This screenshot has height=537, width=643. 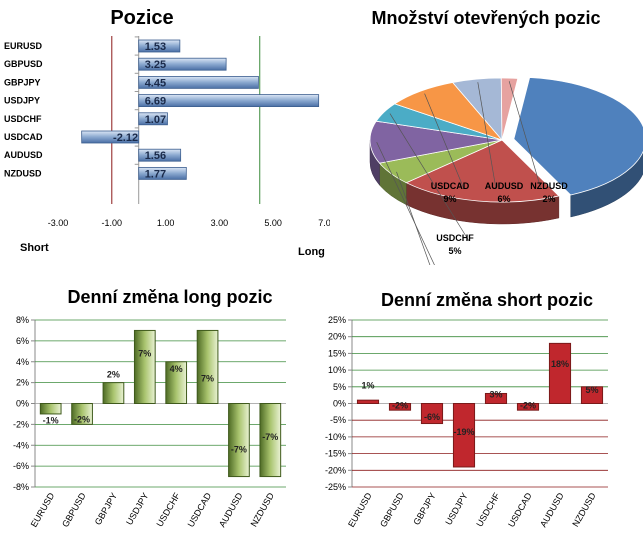 I want to click on short-change-category-label: USDJPY, so click(x=456, y=509).